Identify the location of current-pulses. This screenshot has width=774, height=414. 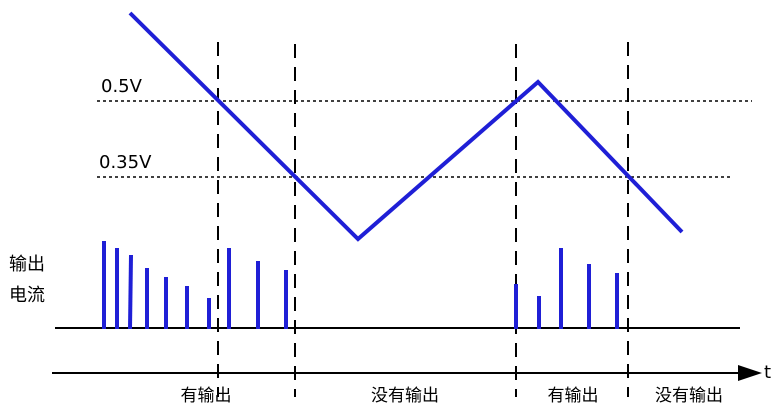
(360, 285).